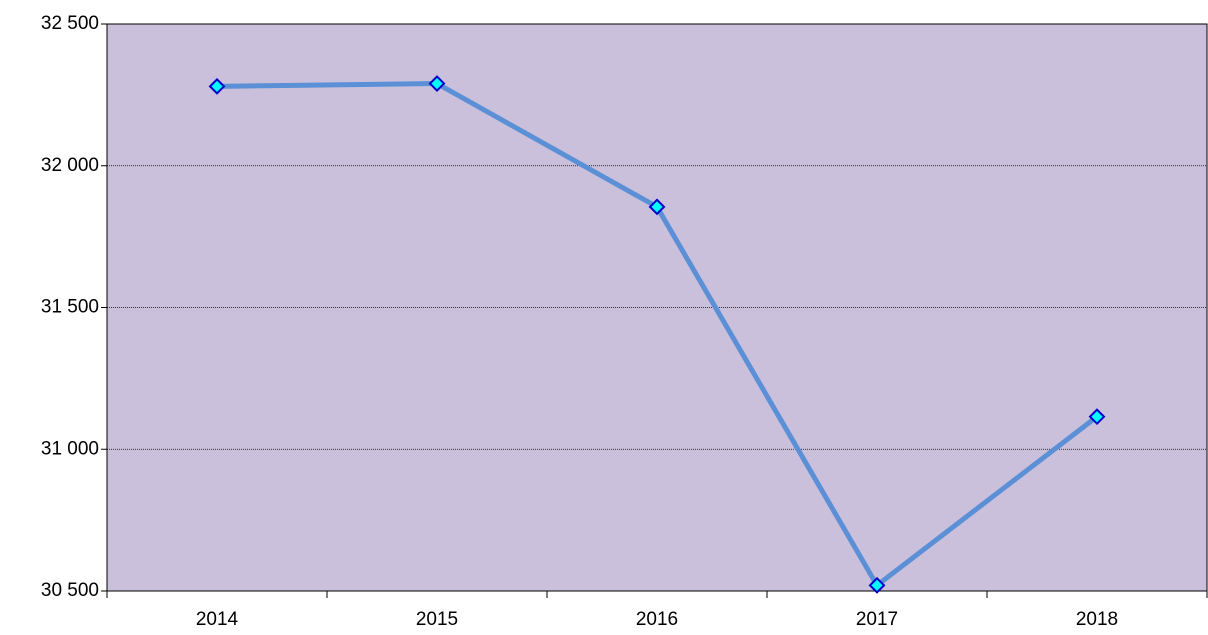 The width and height of the screenshot is (1208, 635). I want to click on y-tick-label: 31 000, so click(70, 448).